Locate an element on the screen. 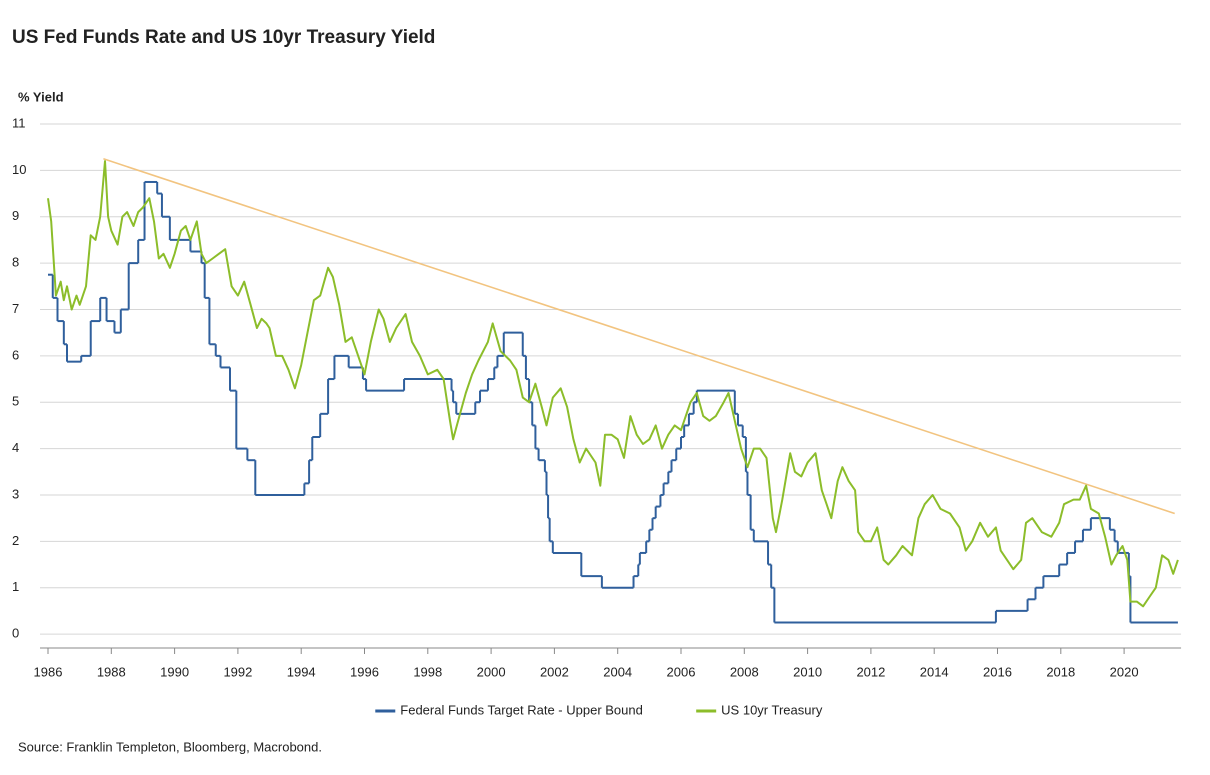 The image size is (1210, 775). y-axis-label: % Yield is located at coordinates (41, 96).